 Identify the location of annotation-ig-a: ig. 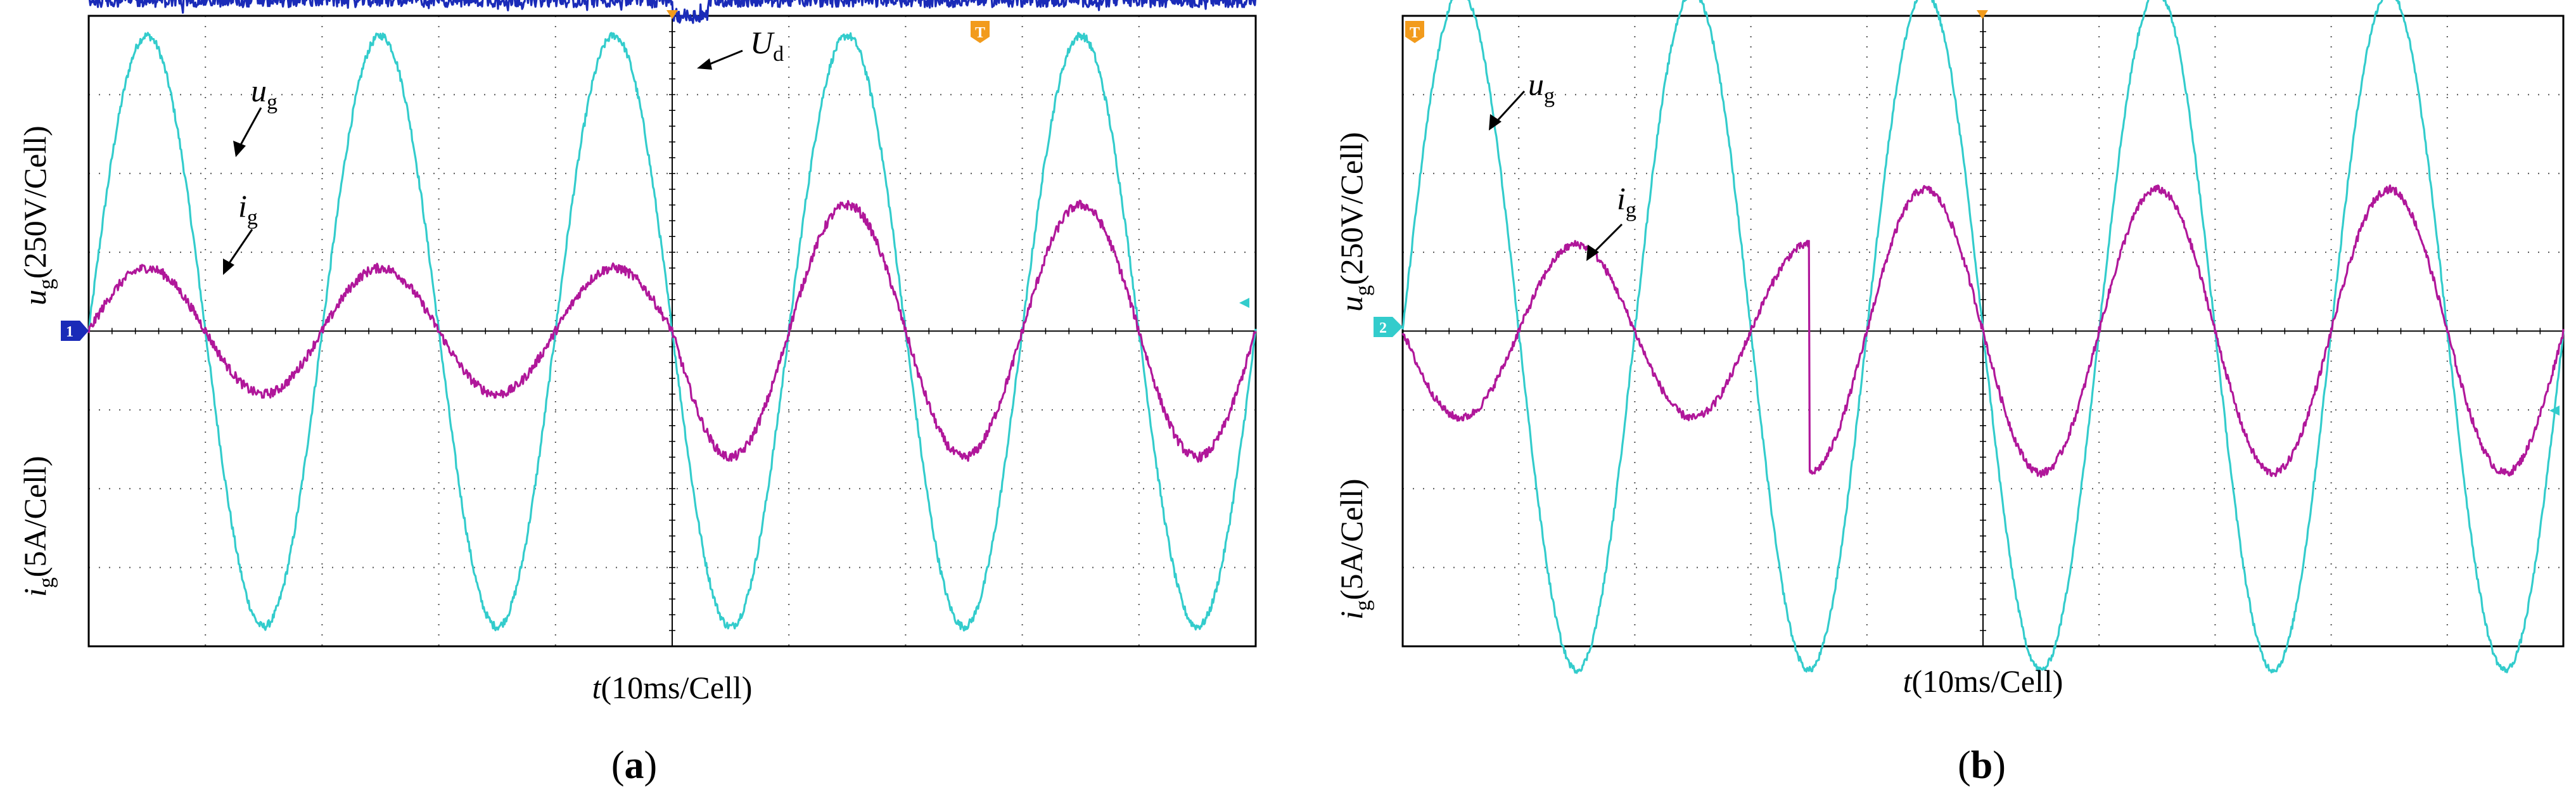
(241, 231).